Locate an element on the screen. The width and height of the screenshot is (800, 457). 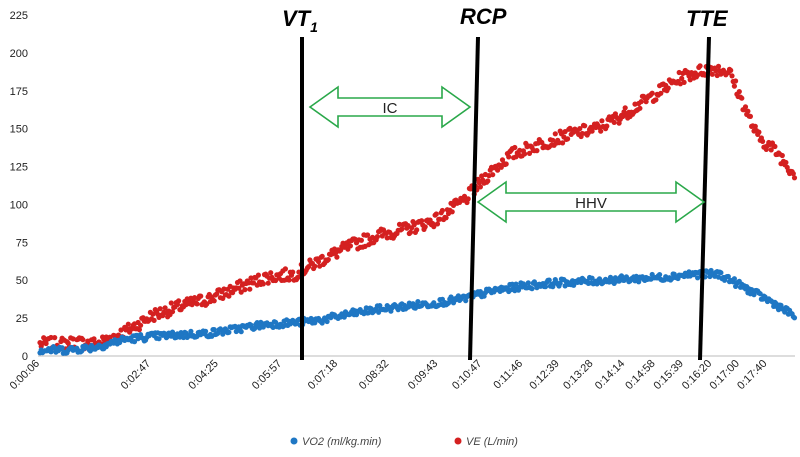
tte-marker-label: TTE is located at coordinates (707, 18).